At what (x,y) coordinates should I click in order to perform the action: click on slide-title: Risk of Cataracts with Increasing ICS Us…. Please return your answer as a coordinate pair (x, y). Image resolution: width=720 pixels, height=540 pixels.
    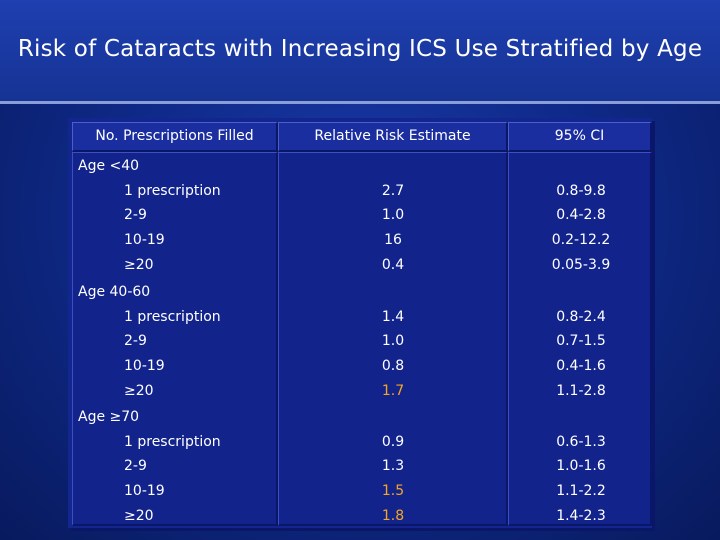
    Looking at the image, I should click on (360, 49).